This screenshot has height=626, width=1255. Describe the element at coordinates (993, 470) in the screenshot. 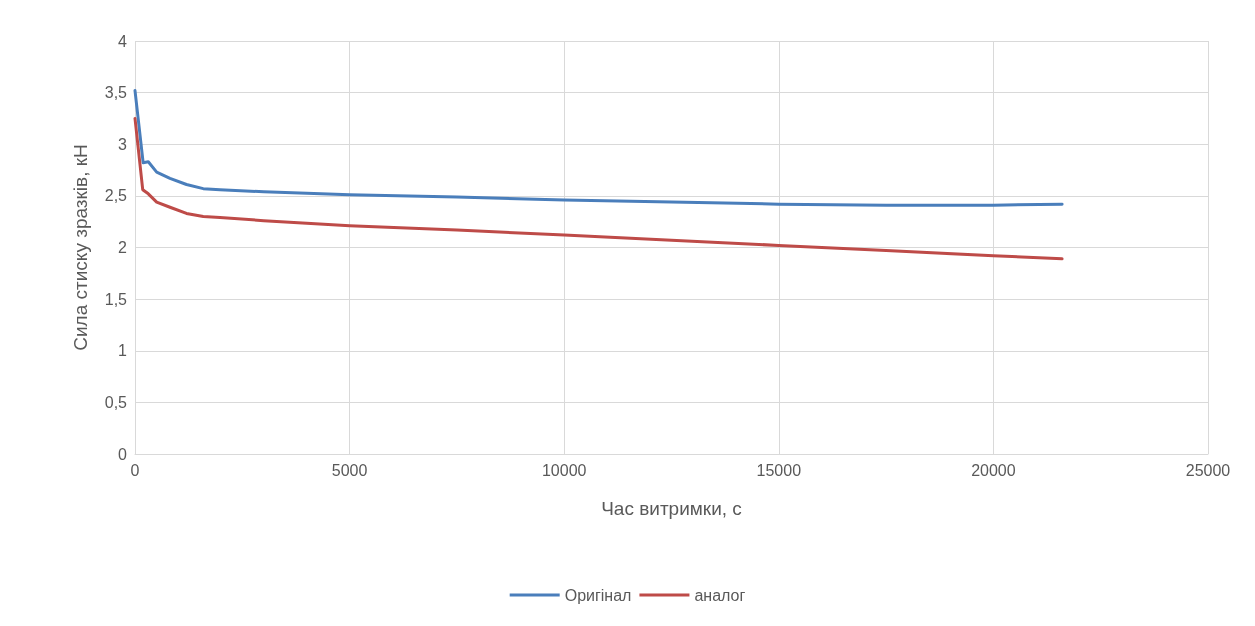

I see `x-tick-label: 20000` at that location.